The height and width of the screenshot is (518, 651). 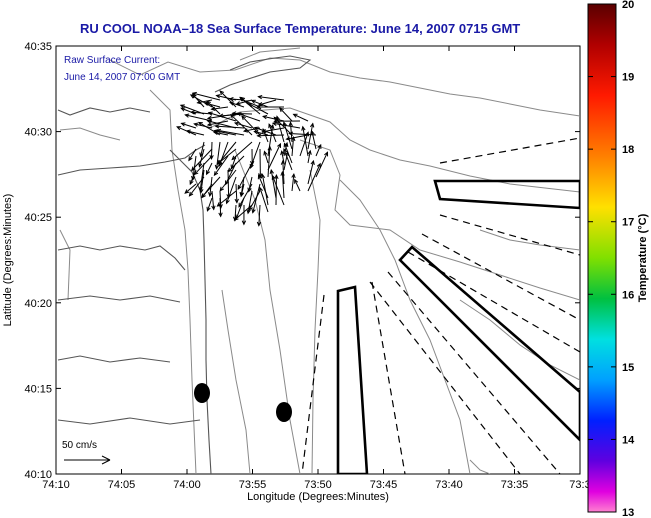 What do you see at coordinates (384, 485) in the screenshot?
I see `x-tick-label: 73:45` at bounding box center [384, 485].